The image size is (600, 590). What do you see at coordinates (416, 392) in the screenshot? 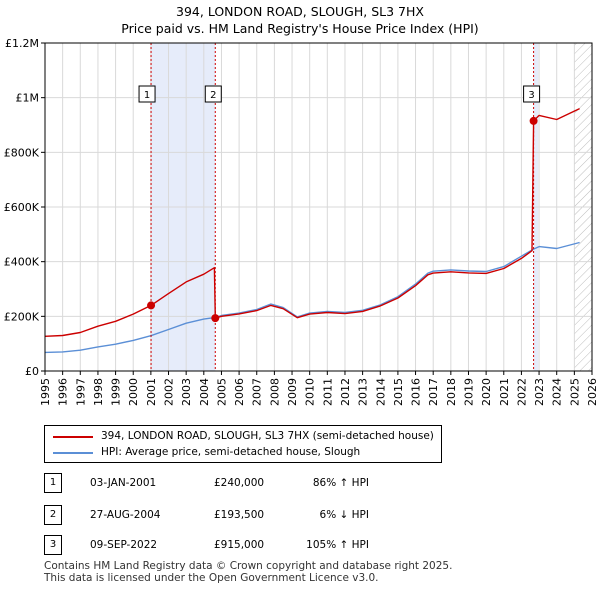
I see `x-tick-label-2016: 2016` at bounding box center [416, 392].